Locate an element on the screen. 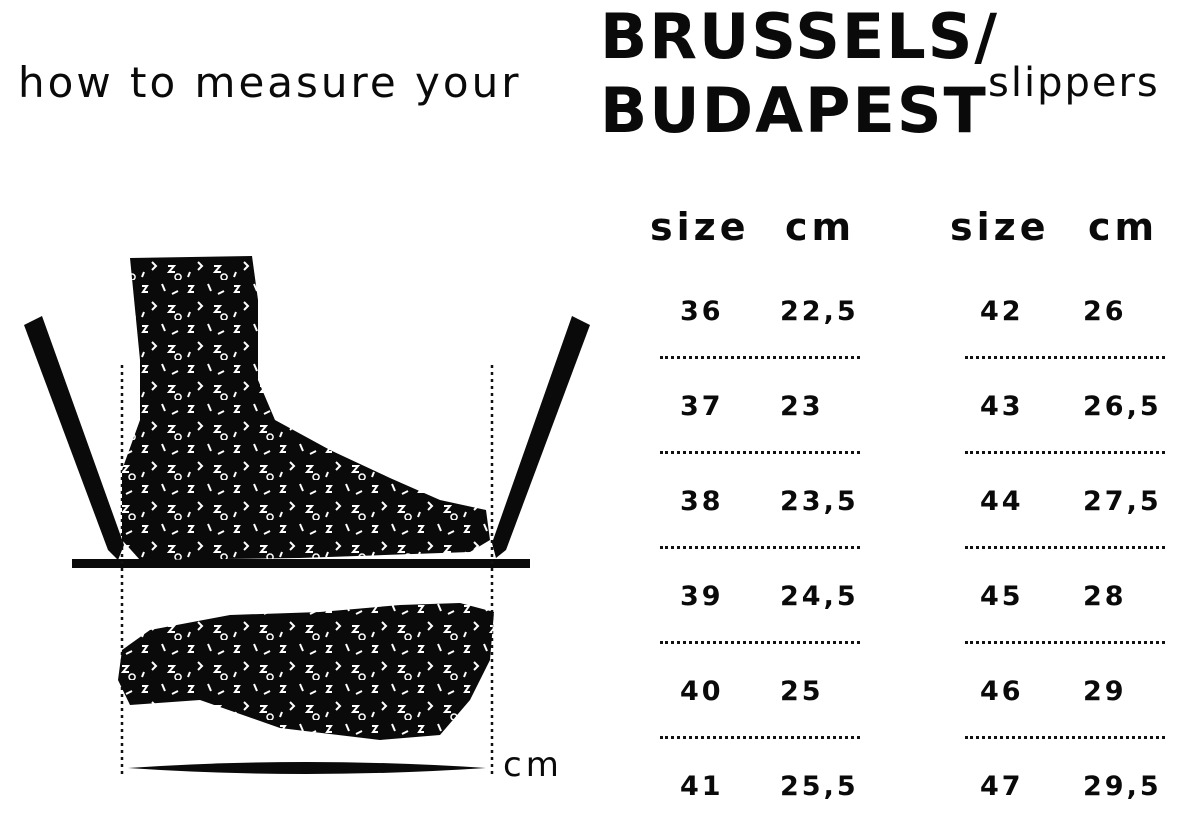  size-value: 47 is located at coordinates (1002, 786).